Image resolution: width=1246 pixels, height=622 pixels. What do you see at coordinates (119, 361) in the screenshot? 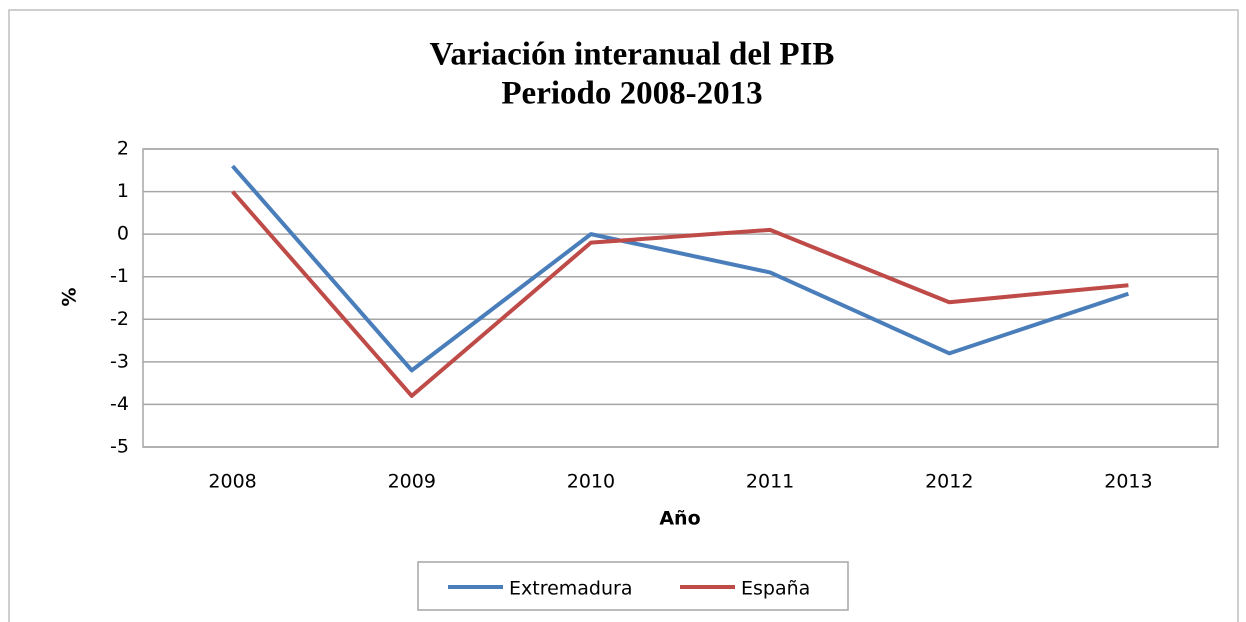
I see `y-tick-label: -3` at bounding box center [119, 361].